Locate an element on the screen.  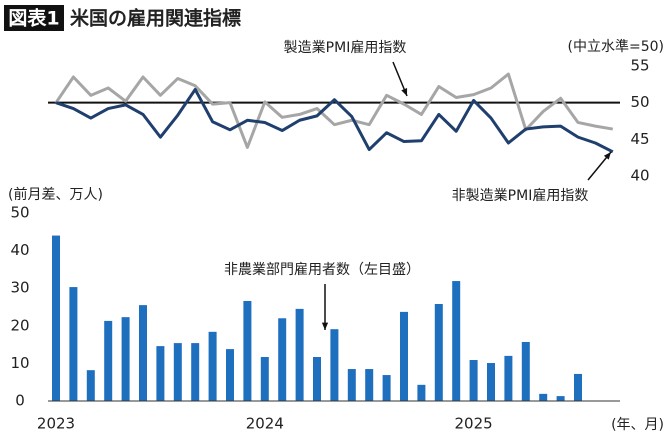
annotation: 非農業部門雇用者数（左目盛） is located at coordinates (322, 269).